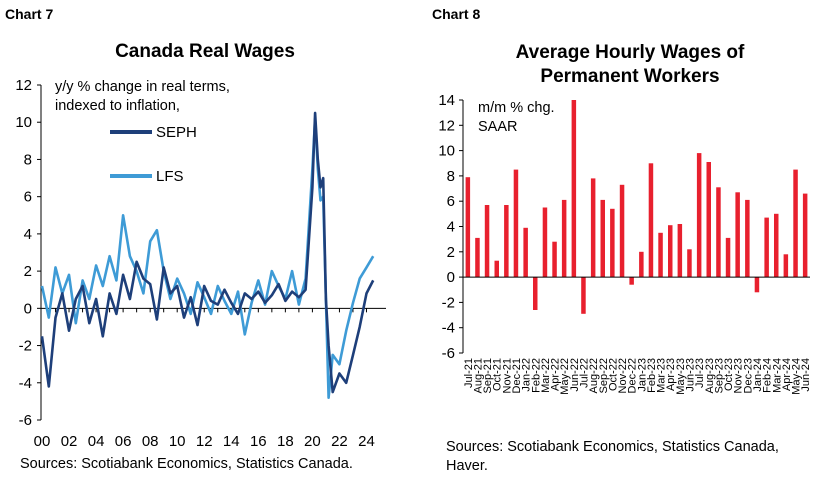 The width and height of the screenshot is (828, 482). Describe the element at coordinates (527, 375) in the screenshot. I see `chart8-x-tick-label: Jan-22` at that location.